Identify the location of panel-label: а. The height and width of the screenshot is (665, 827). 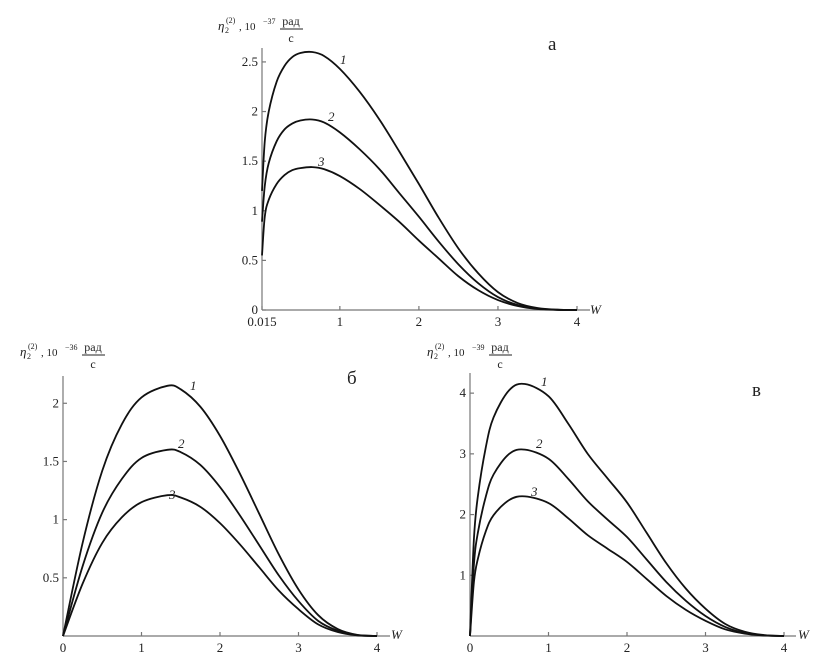
(552, 44).